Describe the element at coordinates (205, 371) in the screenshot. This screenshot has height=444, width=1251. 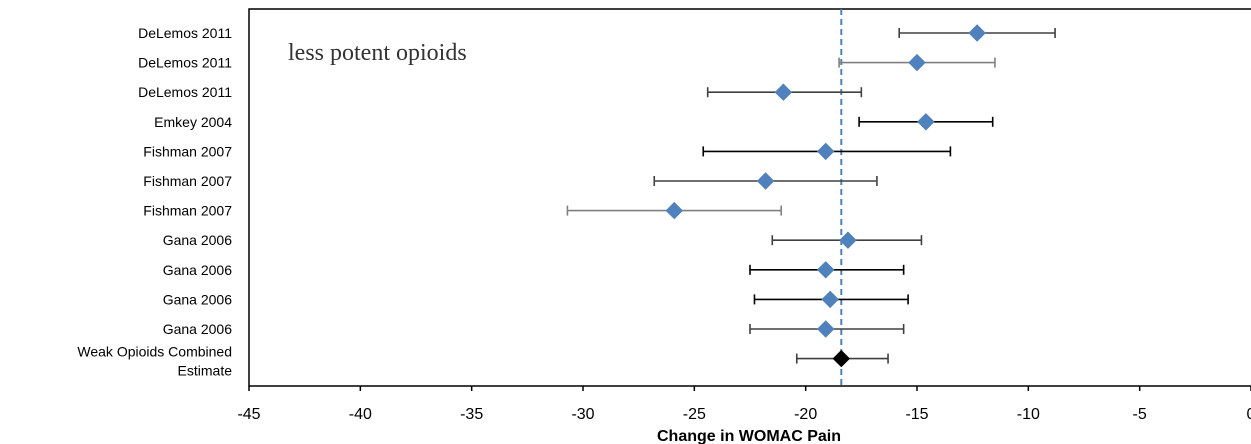
I see `study-label-line: Estimate` at that location.